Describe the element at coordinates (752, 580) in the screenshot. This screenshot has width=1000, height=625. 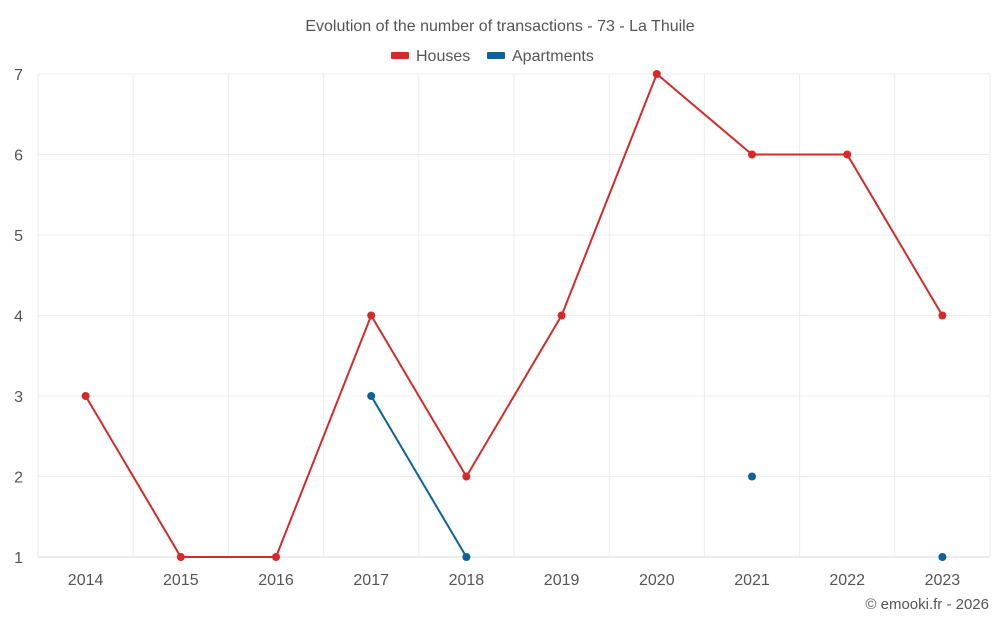
I see `x-tick-label: 2021` at that location.